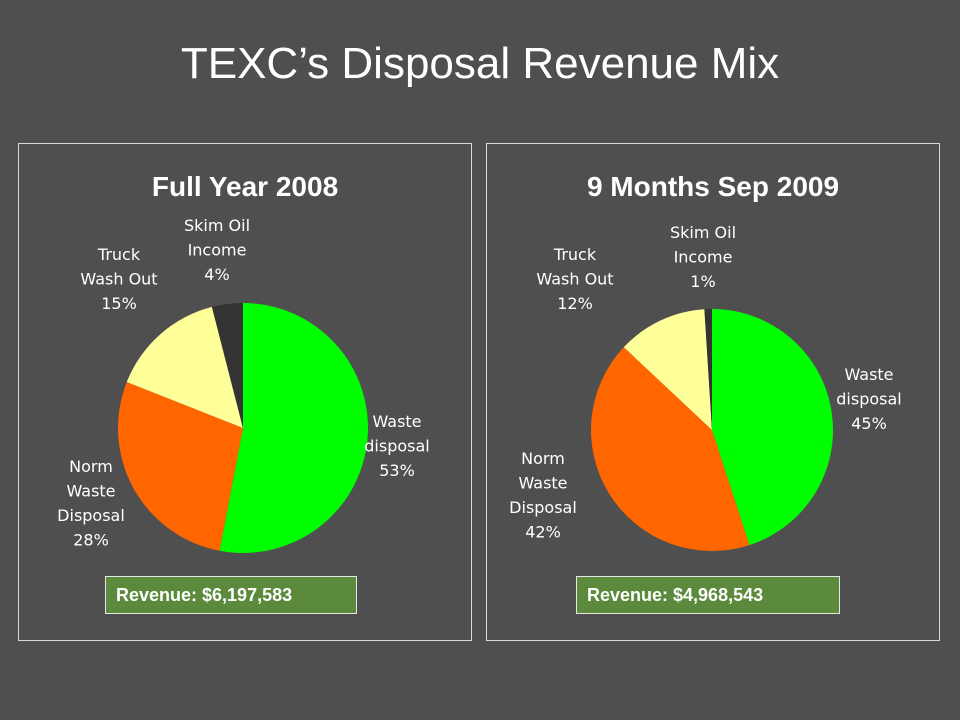 The height and width of the screenshot is (720, 960). Describe the element at coordinates (231, 595) in the screenshot. I see `revenue-box: Revenue: $6,197,583` at that location.